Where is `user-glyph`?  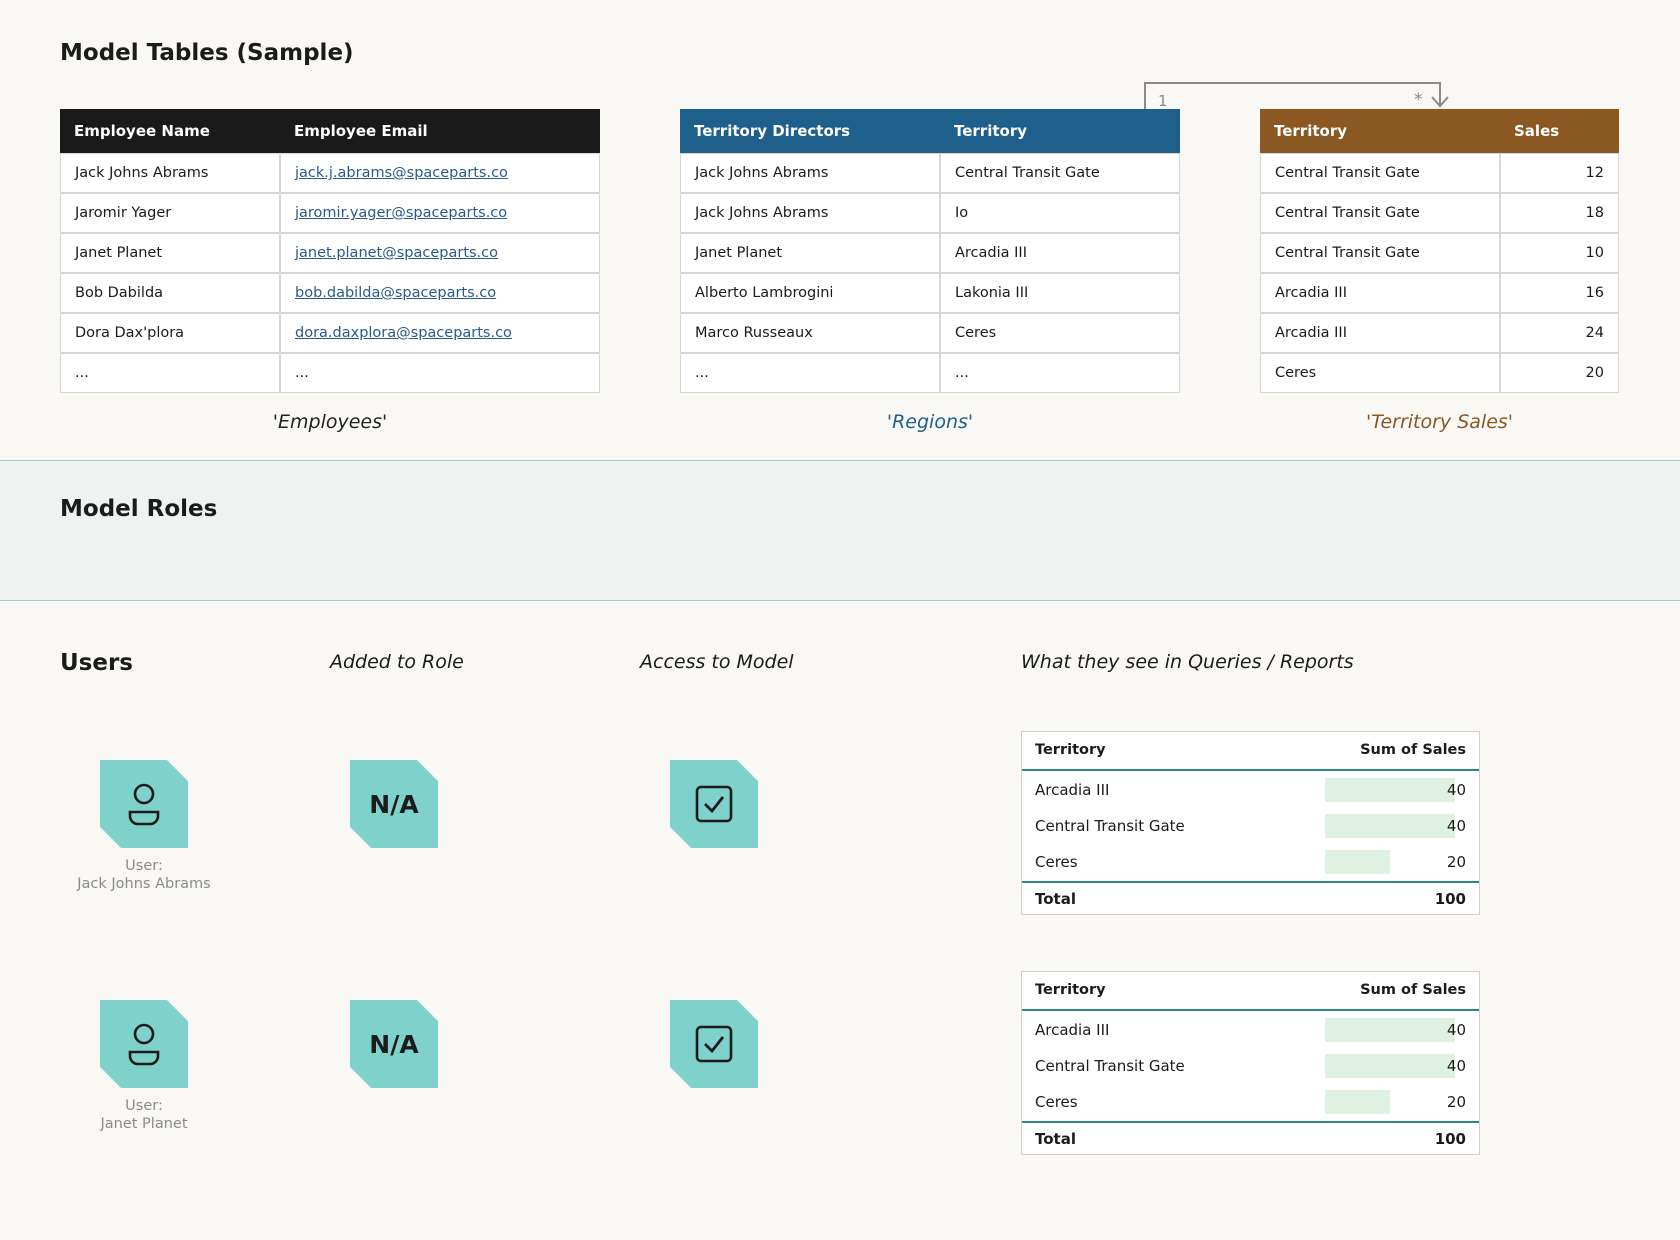 user-glyph is located at coordinates (144, 1044).